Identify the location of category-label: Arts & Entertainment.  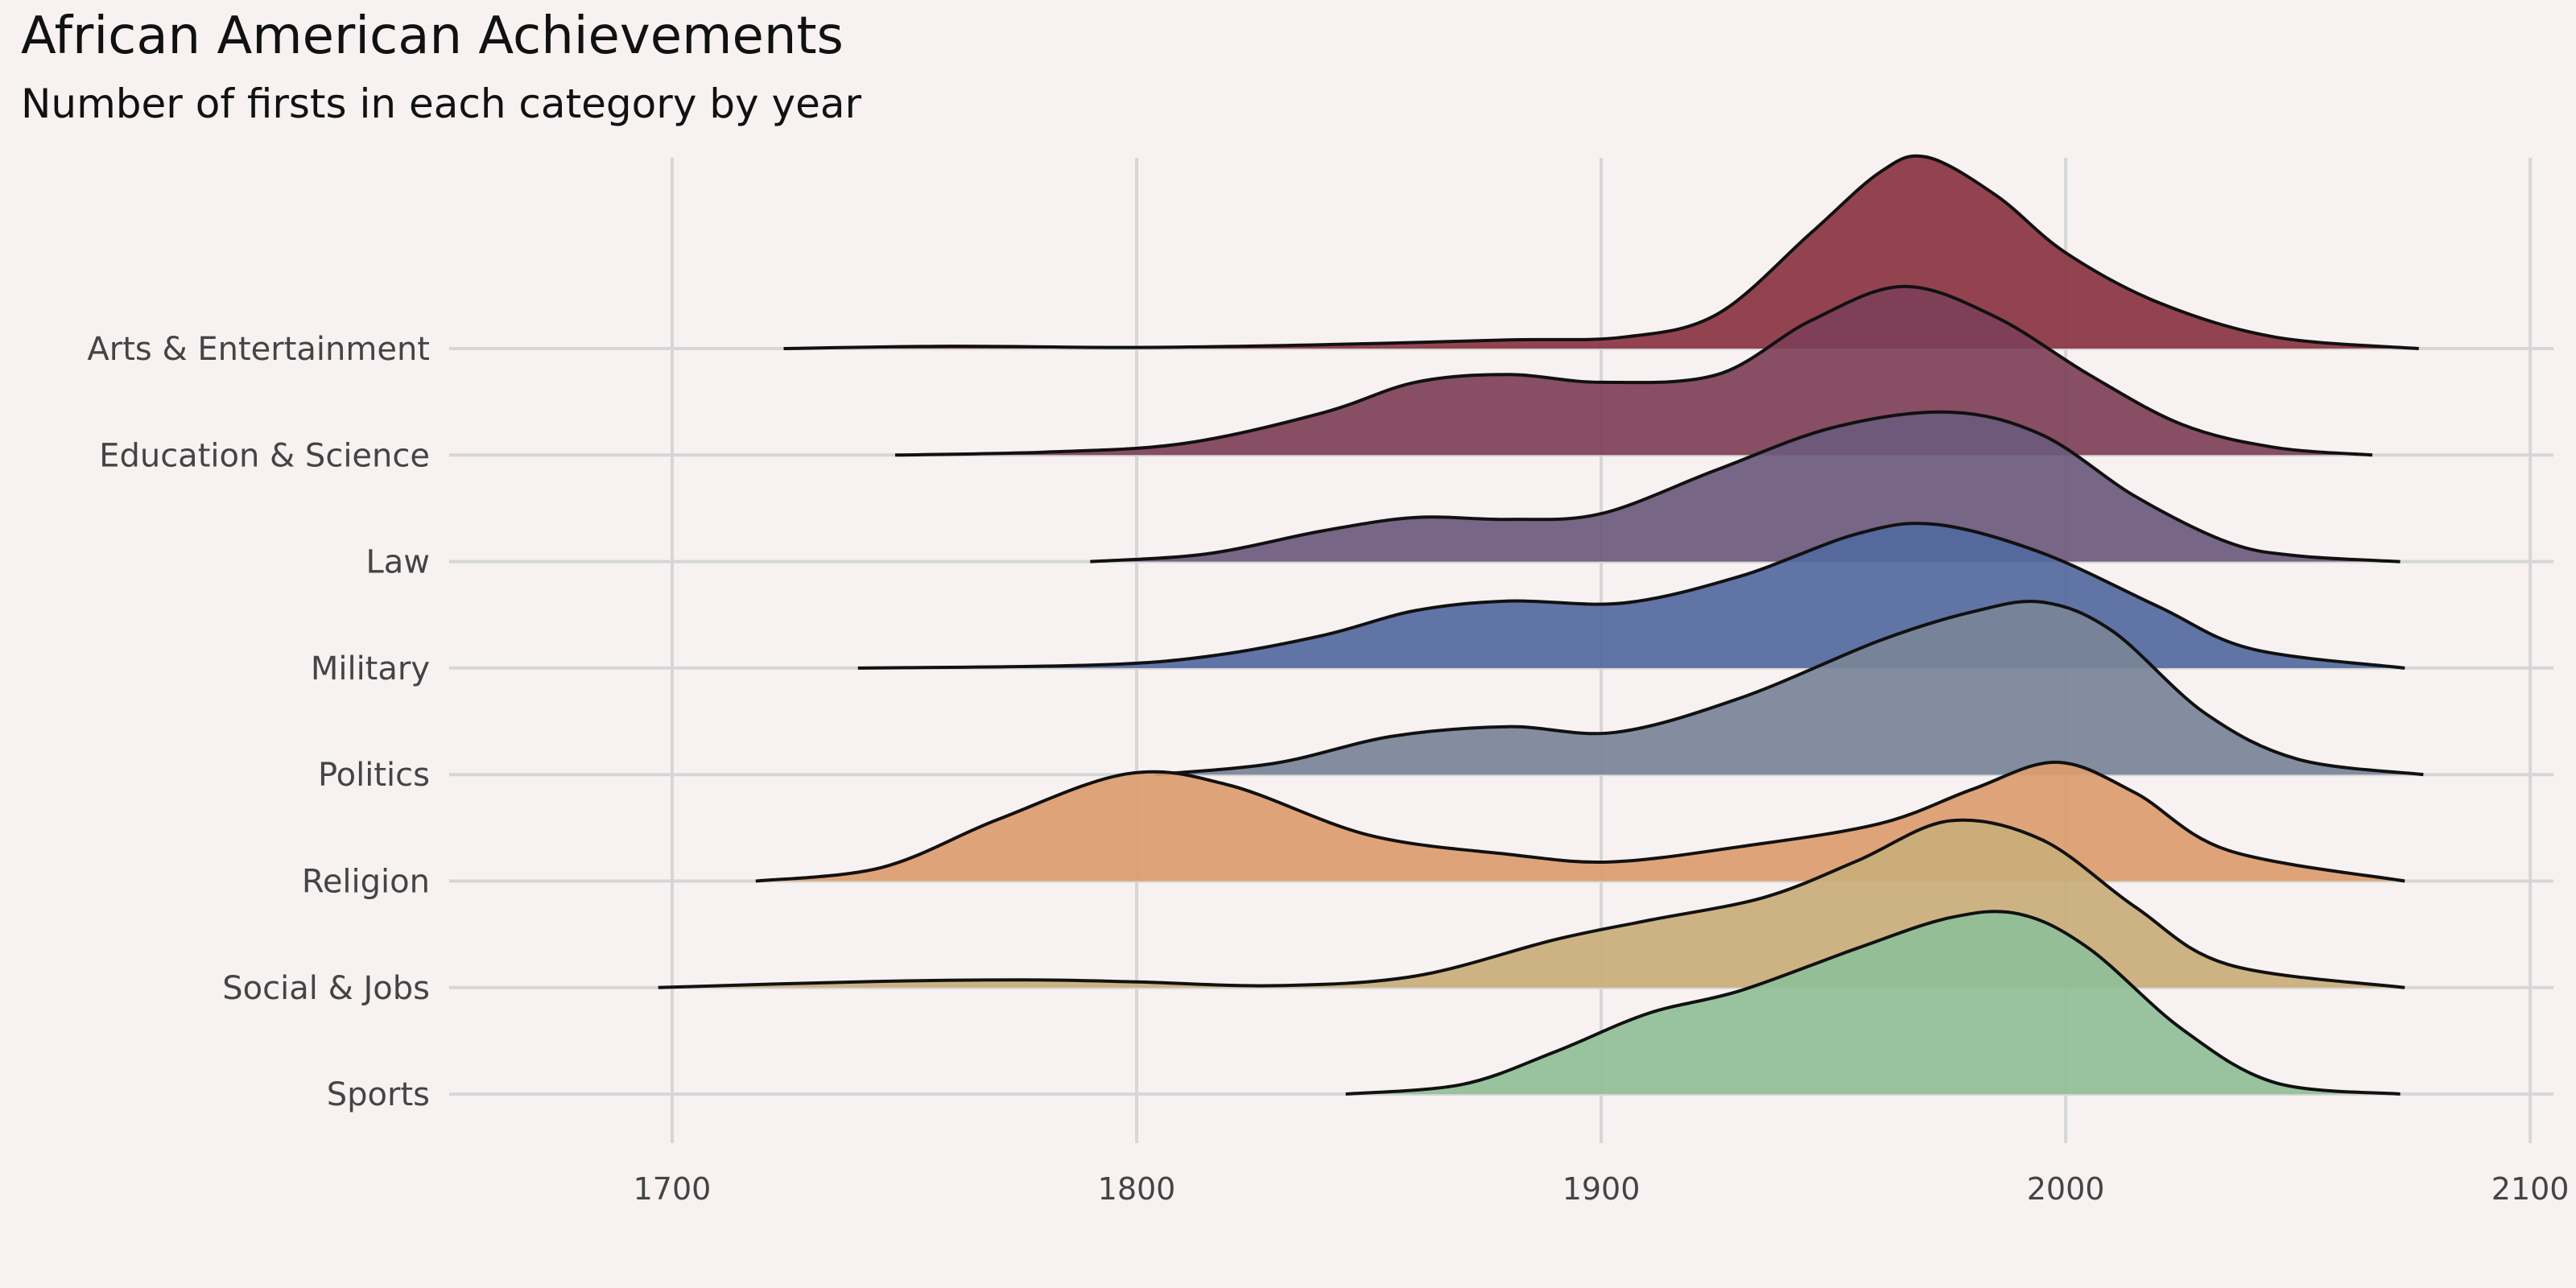
(258, 349).